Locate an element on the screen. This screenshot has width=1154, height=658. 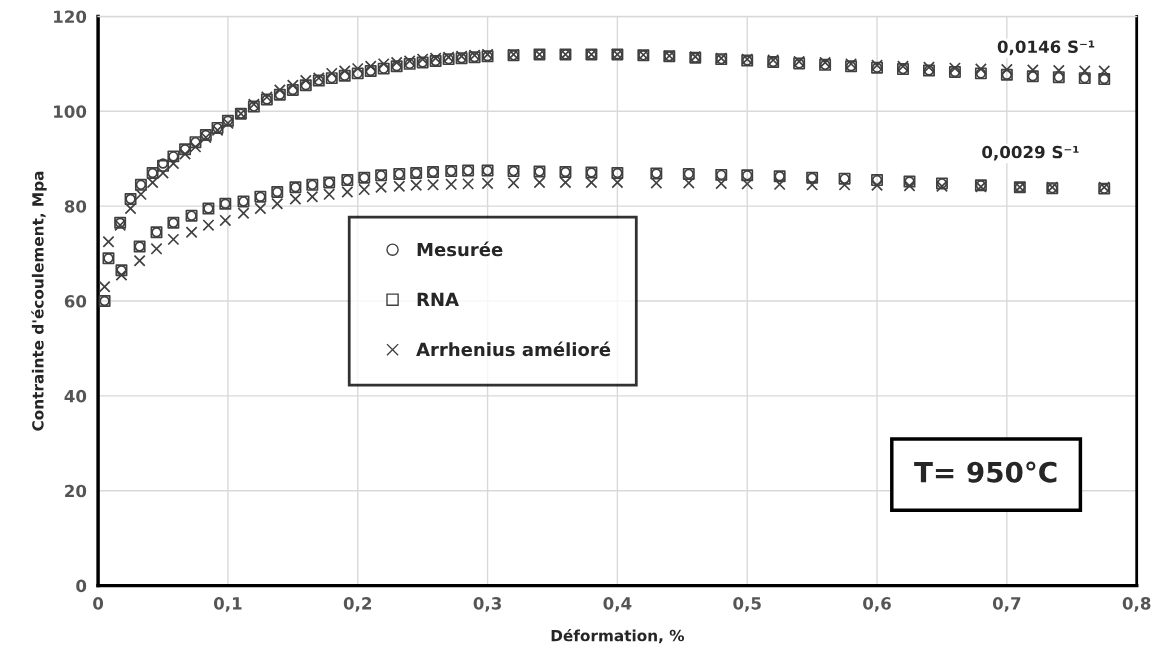
annotation: T= 950°C is located at coordinates (985, 472).